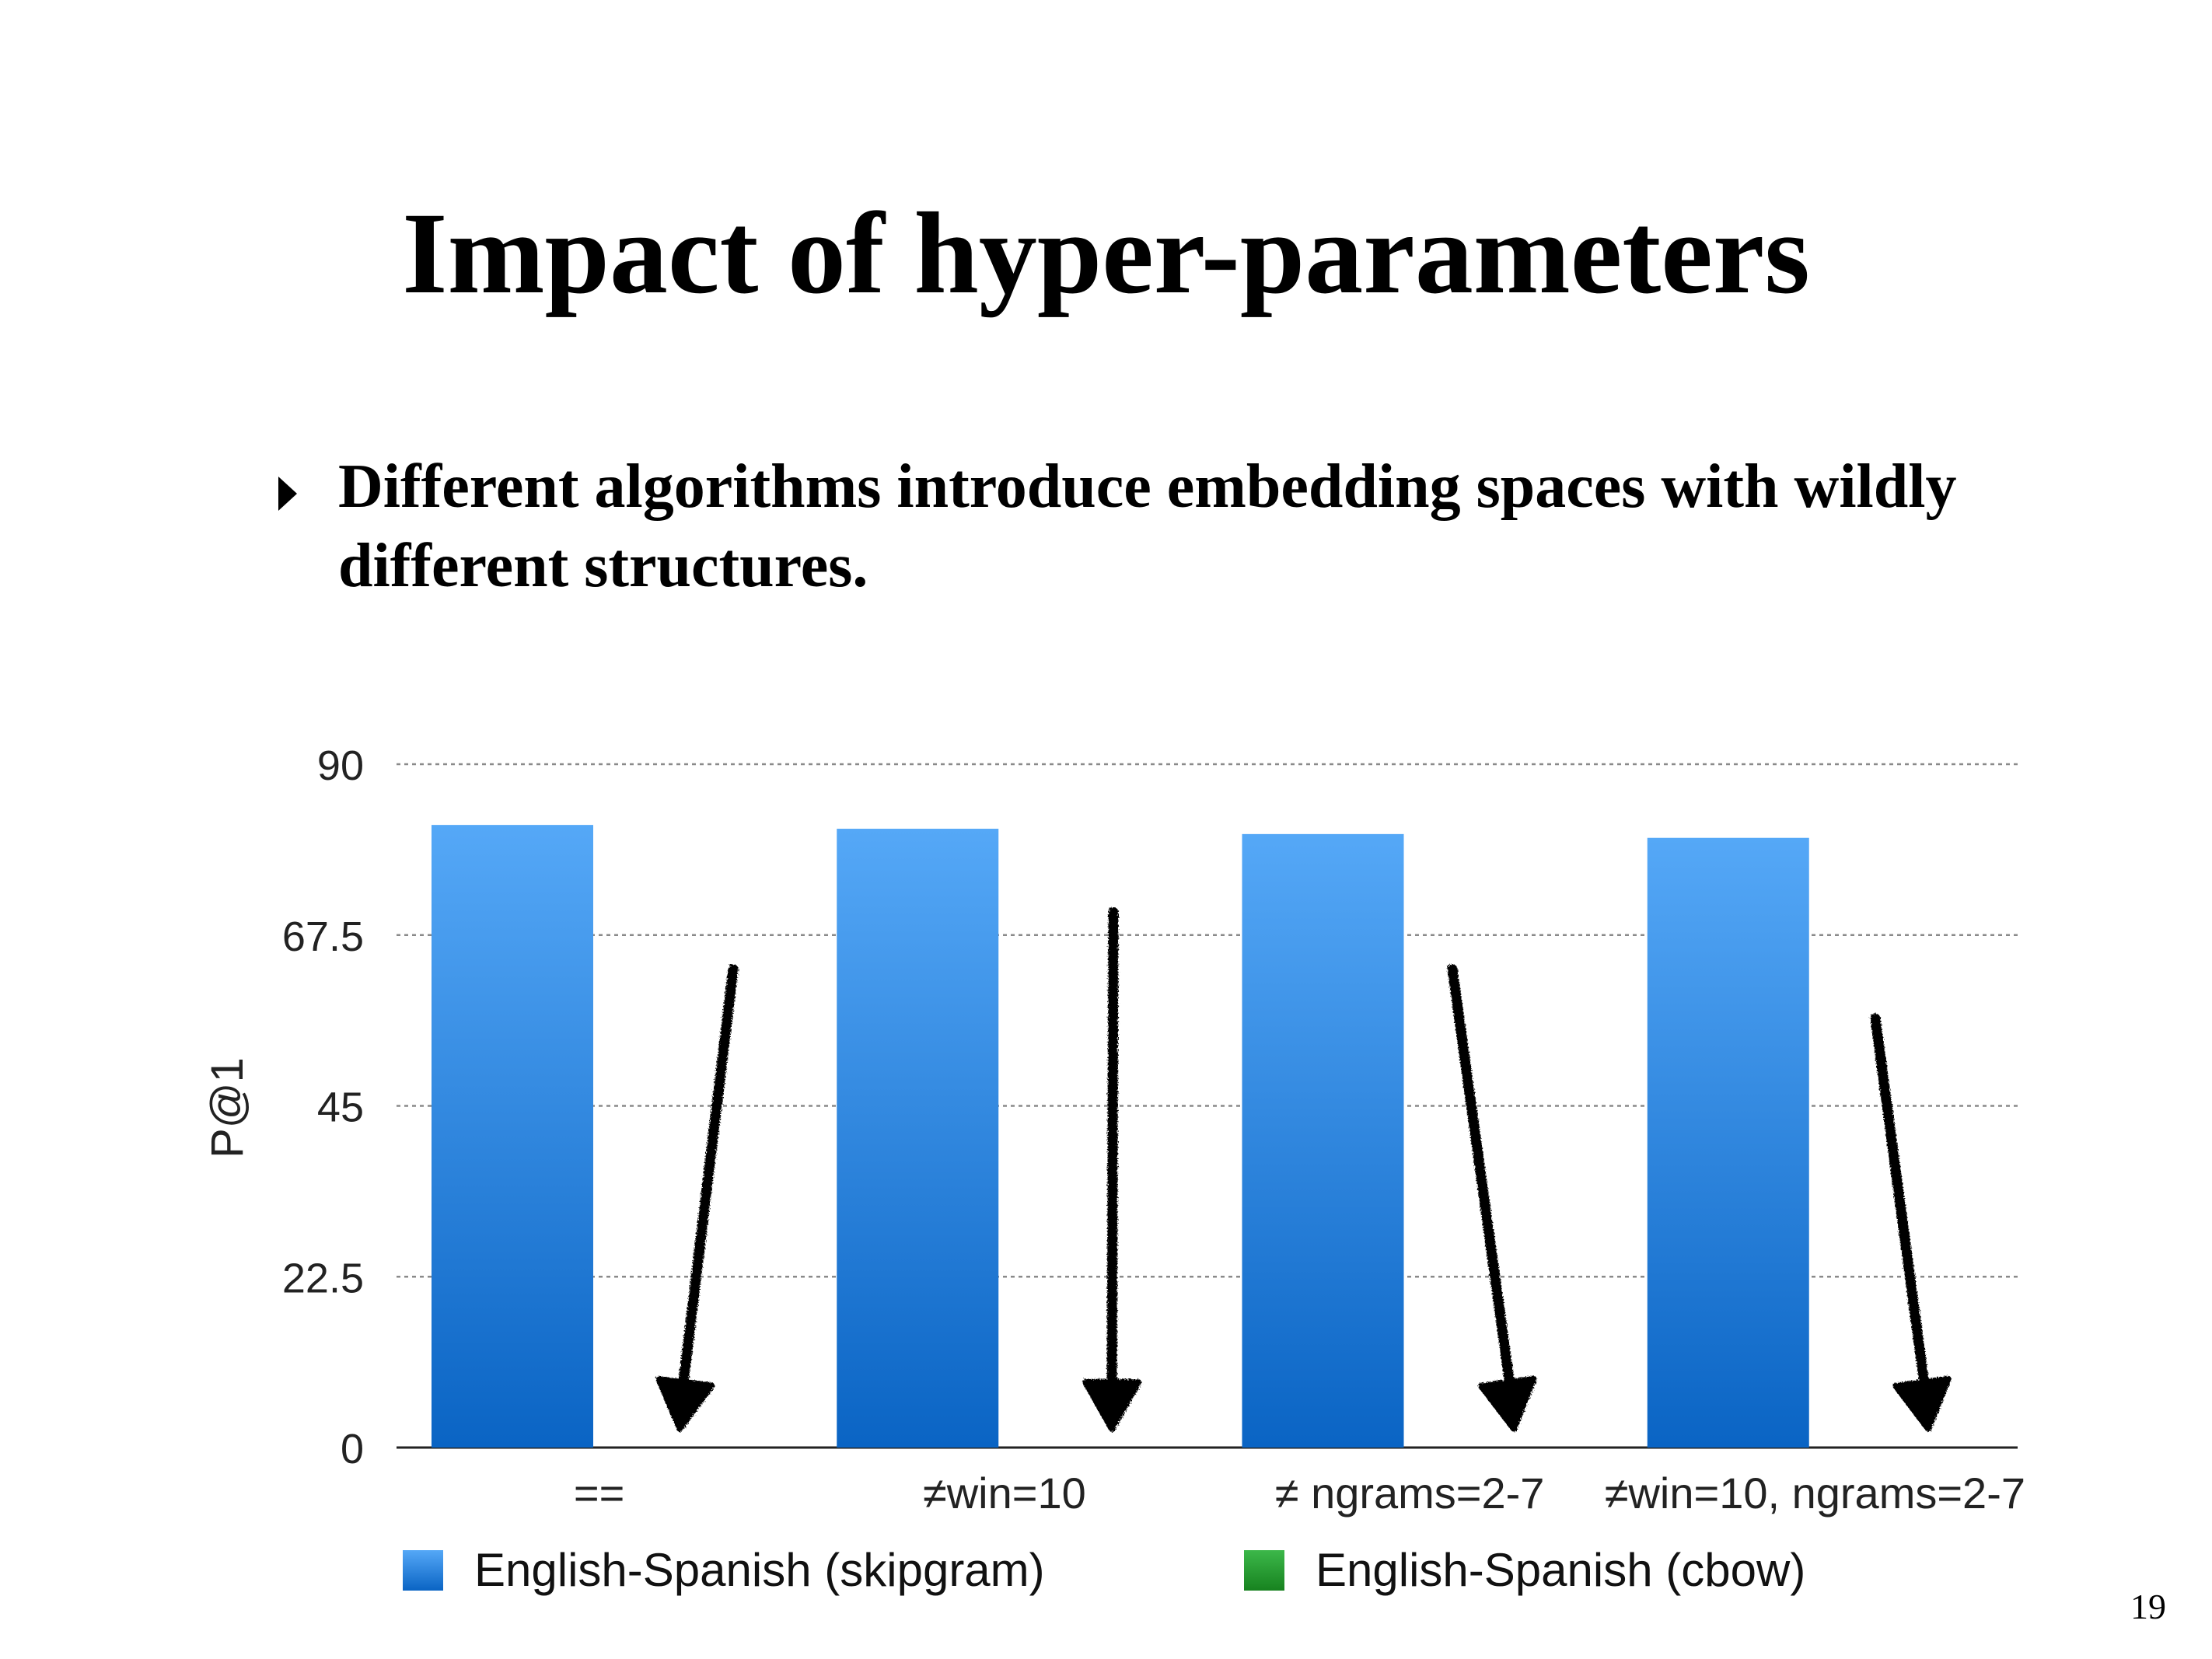 The width and height of the screenshot is (2212, 1659). I want to click on legend-label-skipgram: English-Spanish (skipgram), so click(759, 1570).